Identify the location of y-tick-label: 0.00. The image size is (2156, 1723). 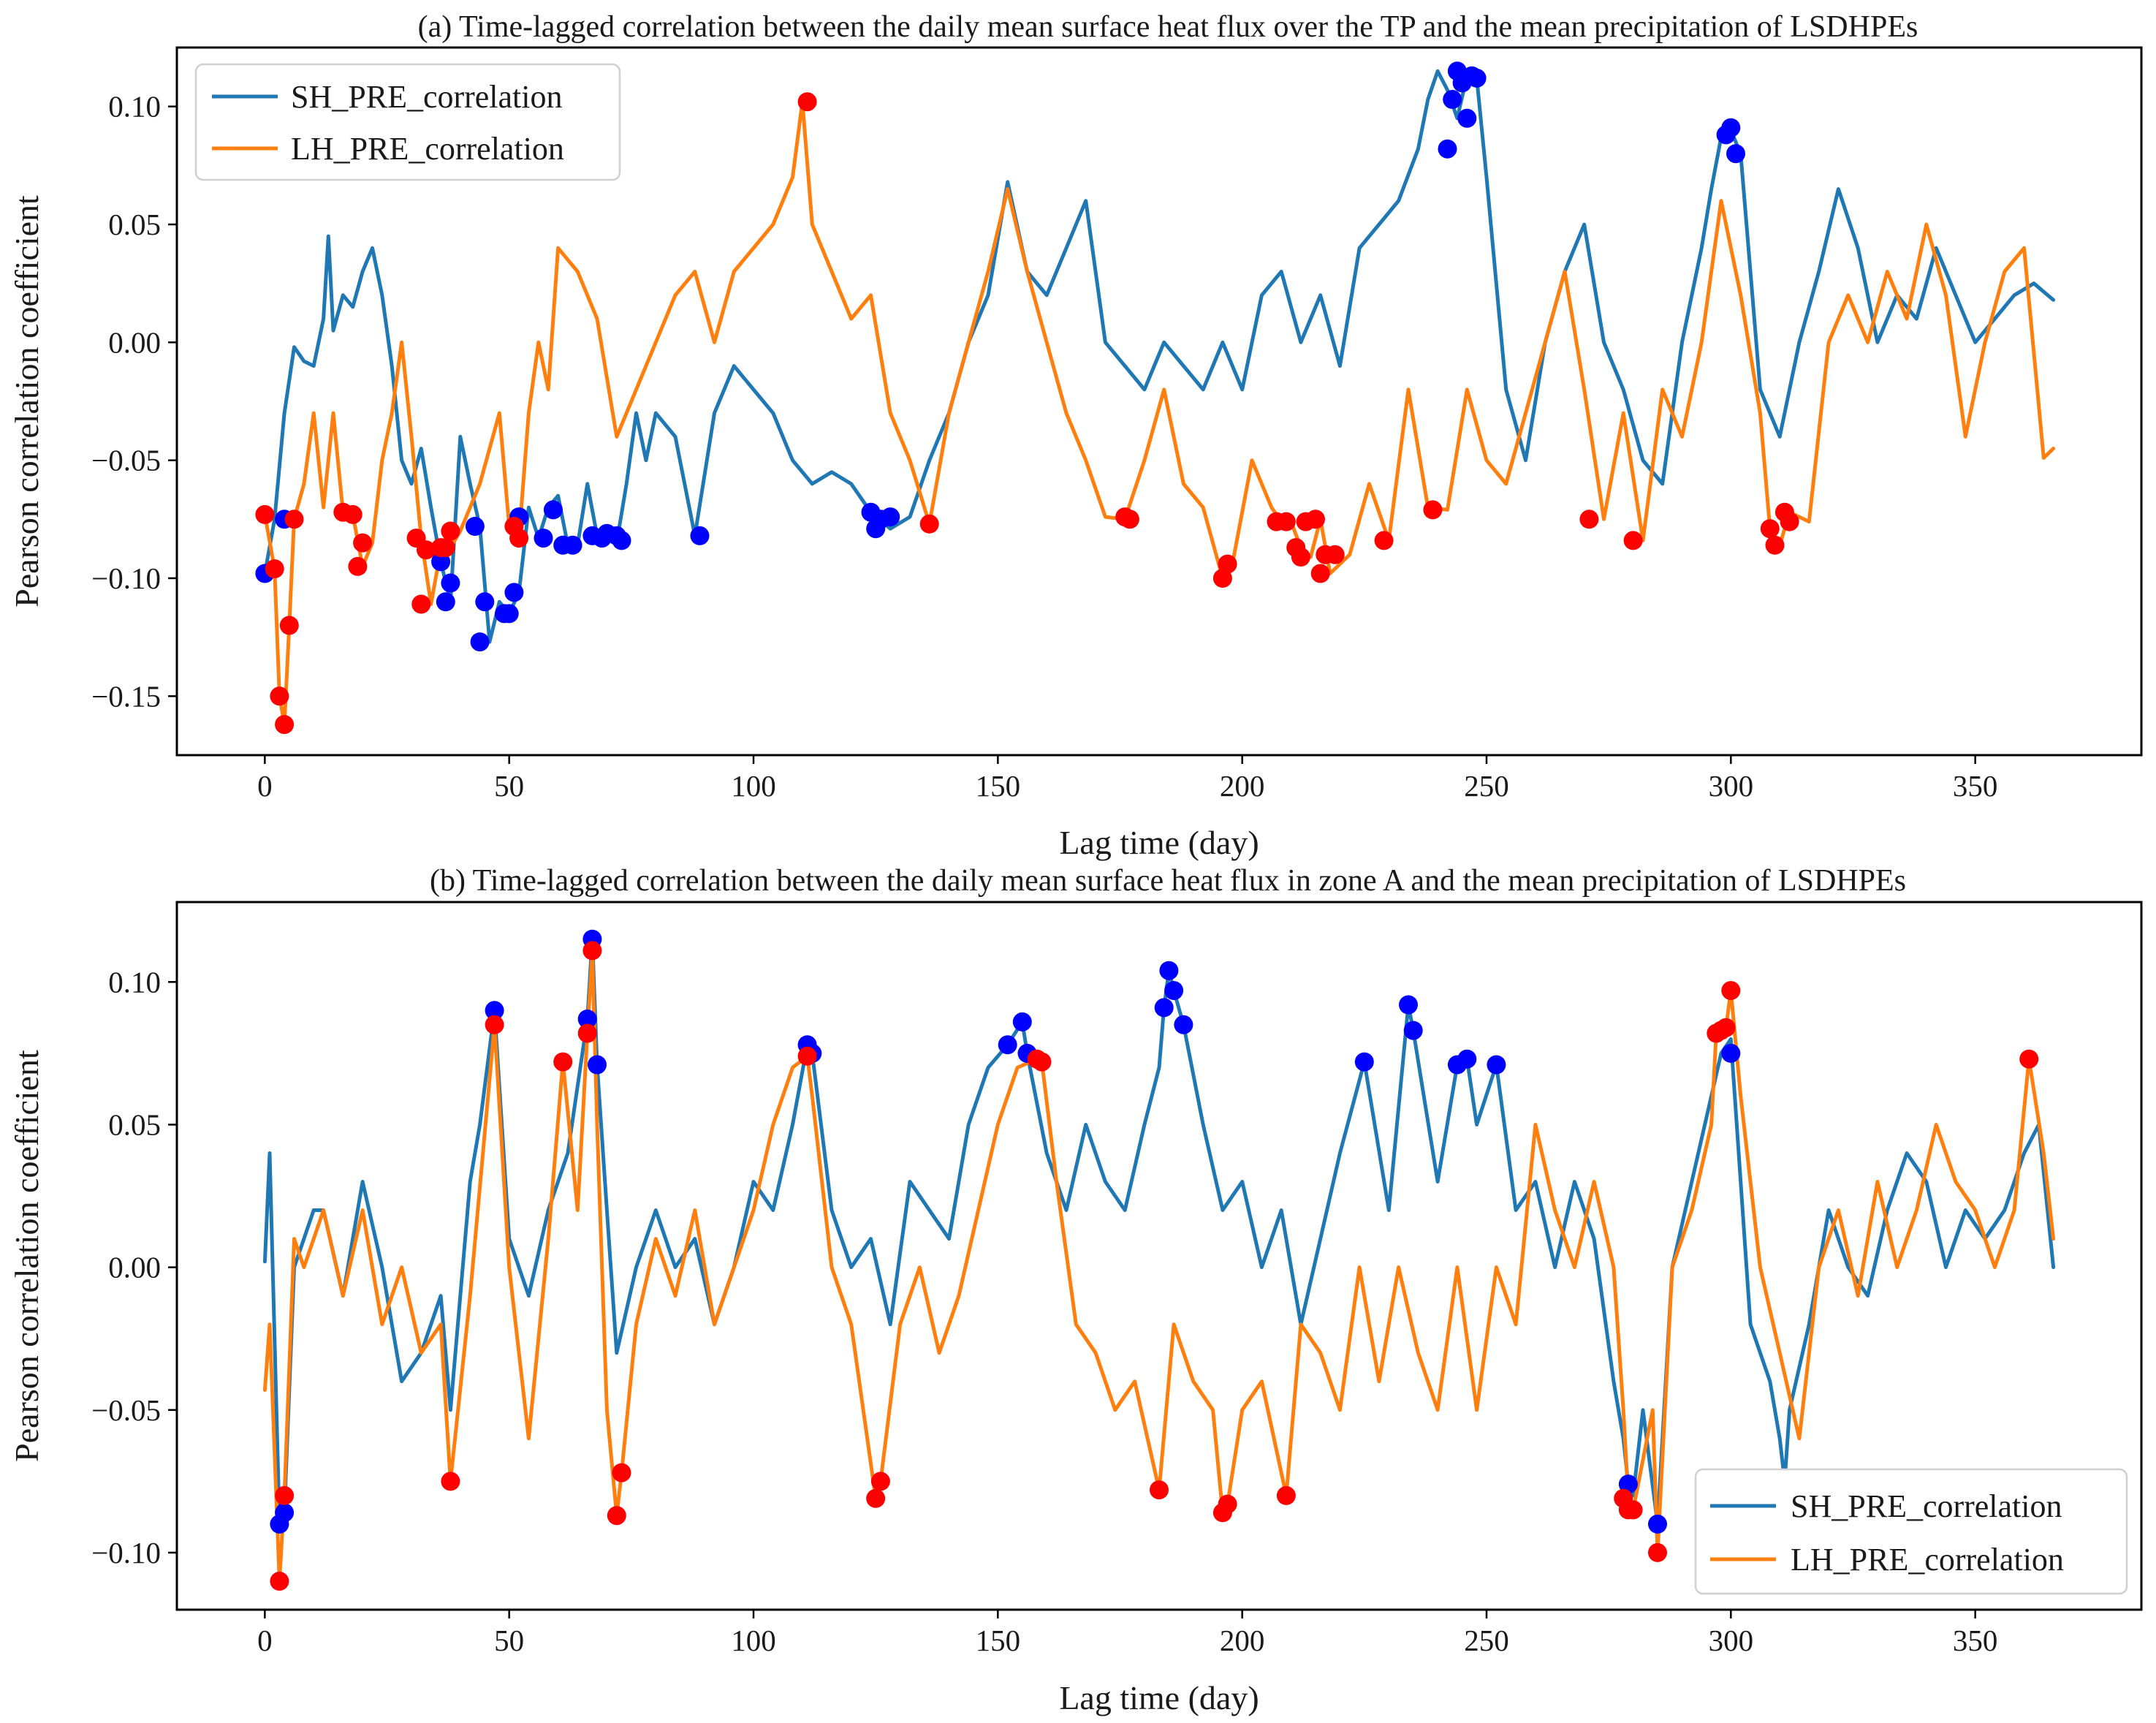
(134, 342).